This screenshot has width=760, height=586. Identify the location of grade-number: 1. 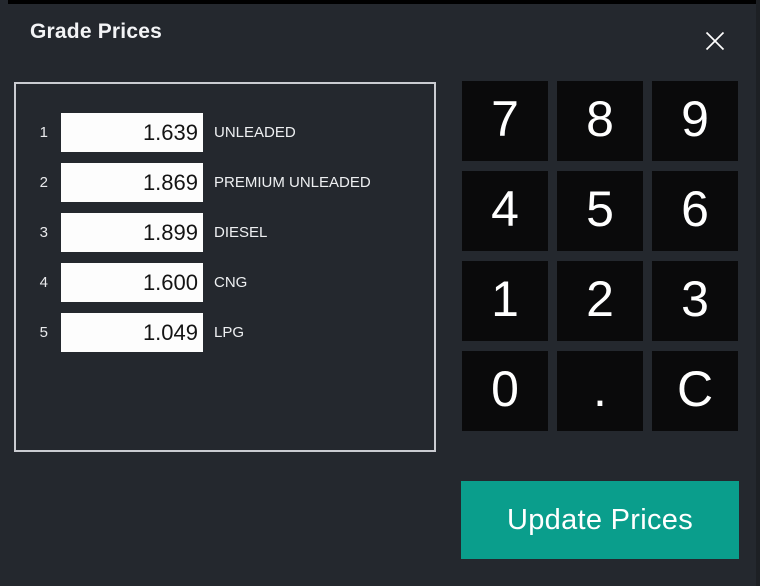
(43, 132).